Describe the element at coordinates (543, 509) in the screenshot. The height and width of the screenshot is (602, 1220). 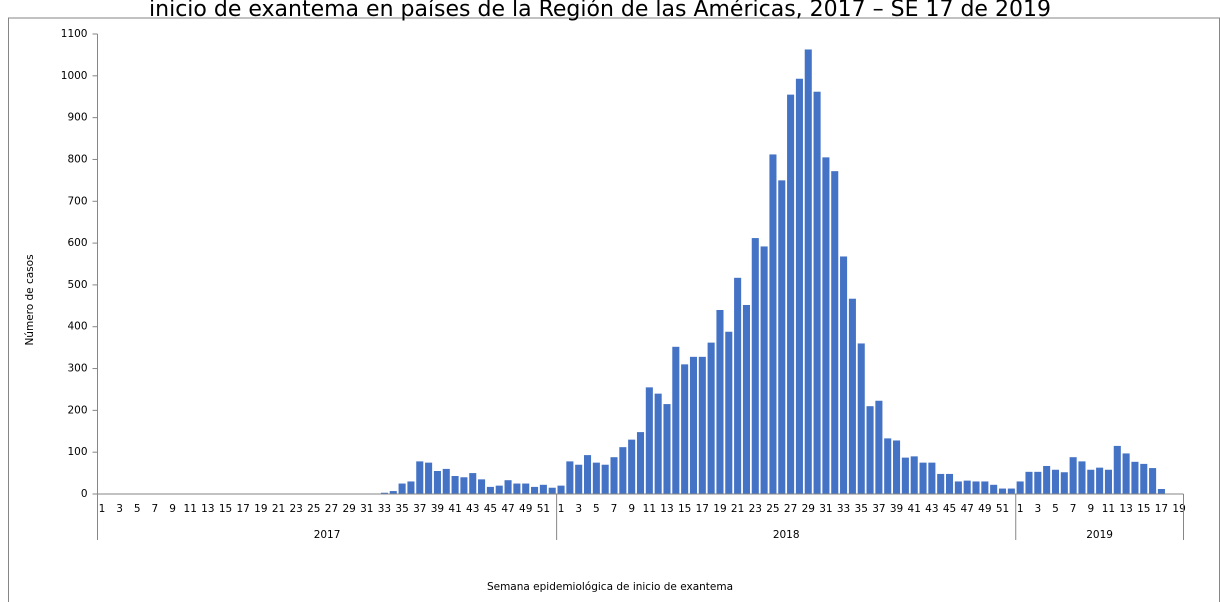
I see `x-tick-label: 51` at that location.